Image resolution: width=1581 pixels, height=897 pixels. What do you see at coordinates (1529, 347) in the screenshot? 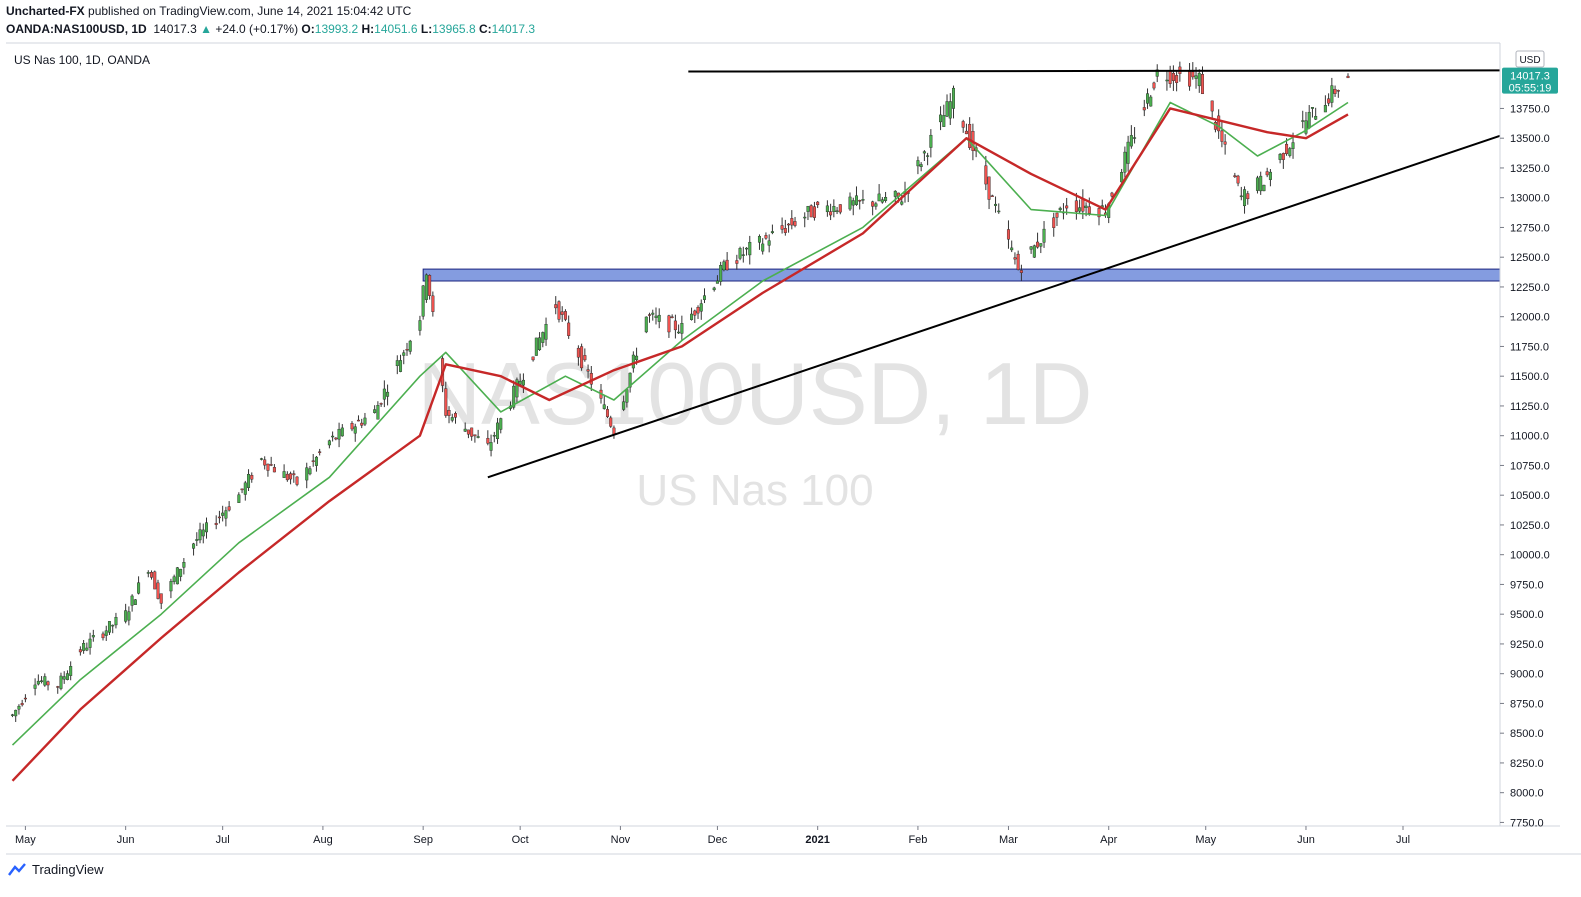
I see `y-tick-label: 11750.0` at bounding box center [1529, 347].